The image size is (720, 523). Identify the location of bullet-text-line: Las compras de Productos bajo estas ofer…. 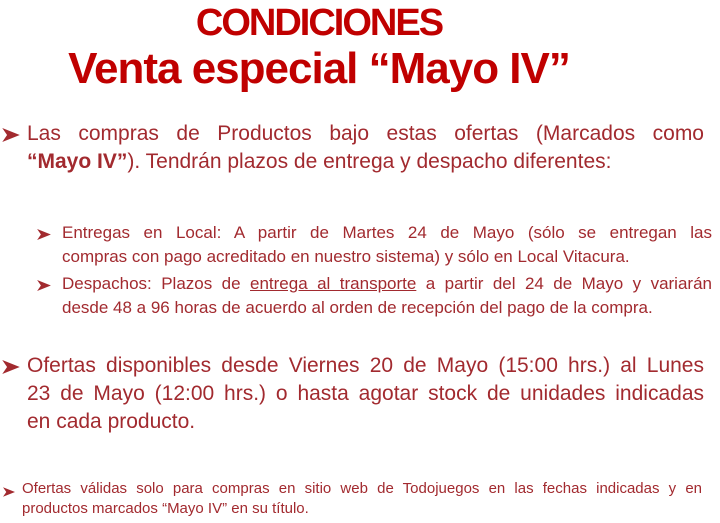
(365, 134).